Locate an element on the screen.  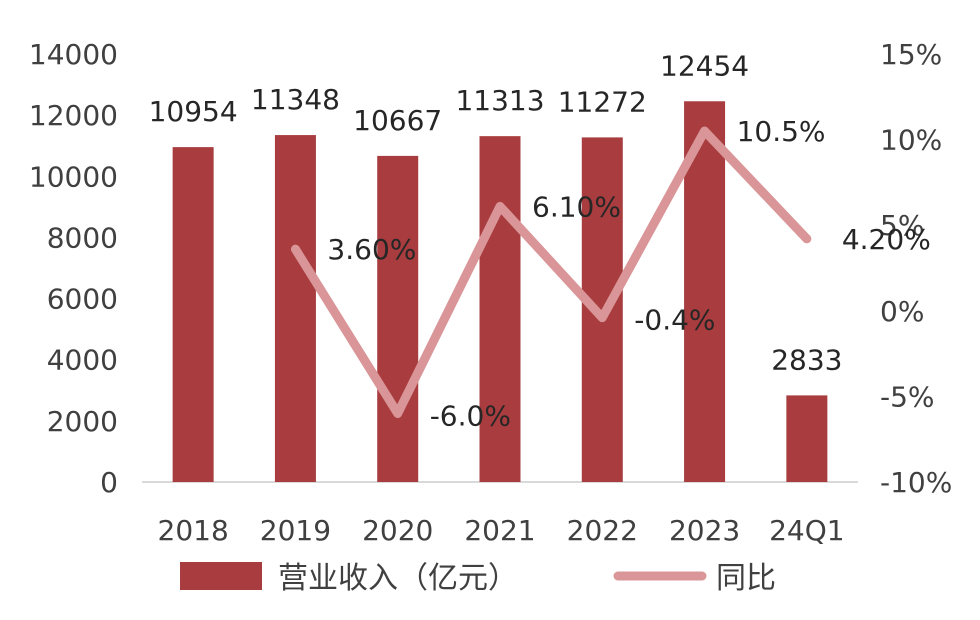
right-axis-tick-label: -10% is located at coordinates (916, 482).